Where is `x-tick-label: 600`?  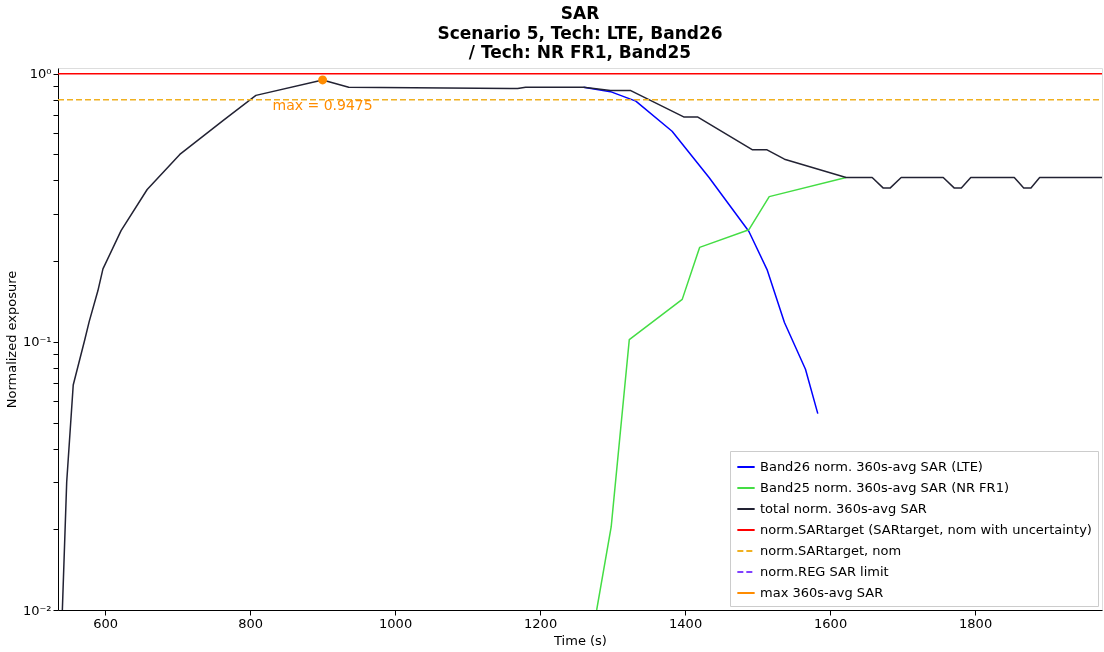
x-tick-label: 600 is located at coordinates (106, 623).